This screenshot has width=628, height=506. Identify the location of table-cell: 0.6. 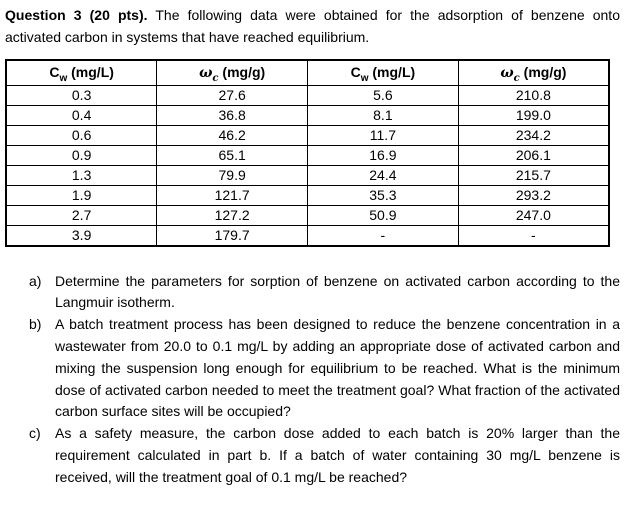
(81, 135).